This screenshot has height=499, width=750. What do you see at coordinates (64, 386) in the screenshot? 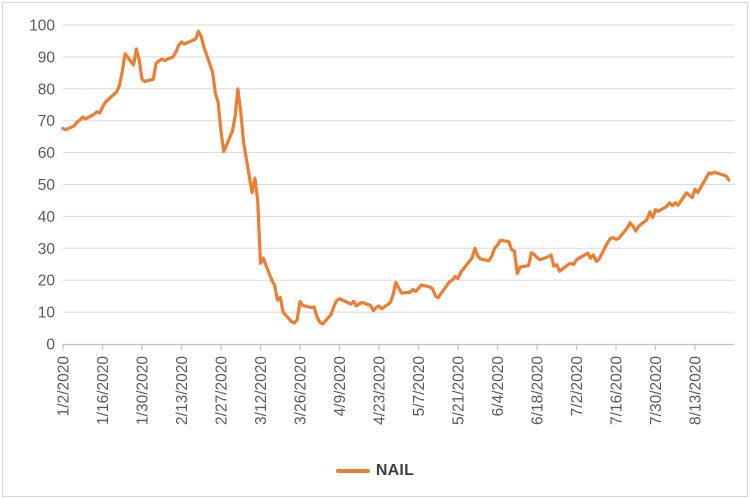
I see `x-tick-label: 1/2/2020` at bounding box center [64, 386].